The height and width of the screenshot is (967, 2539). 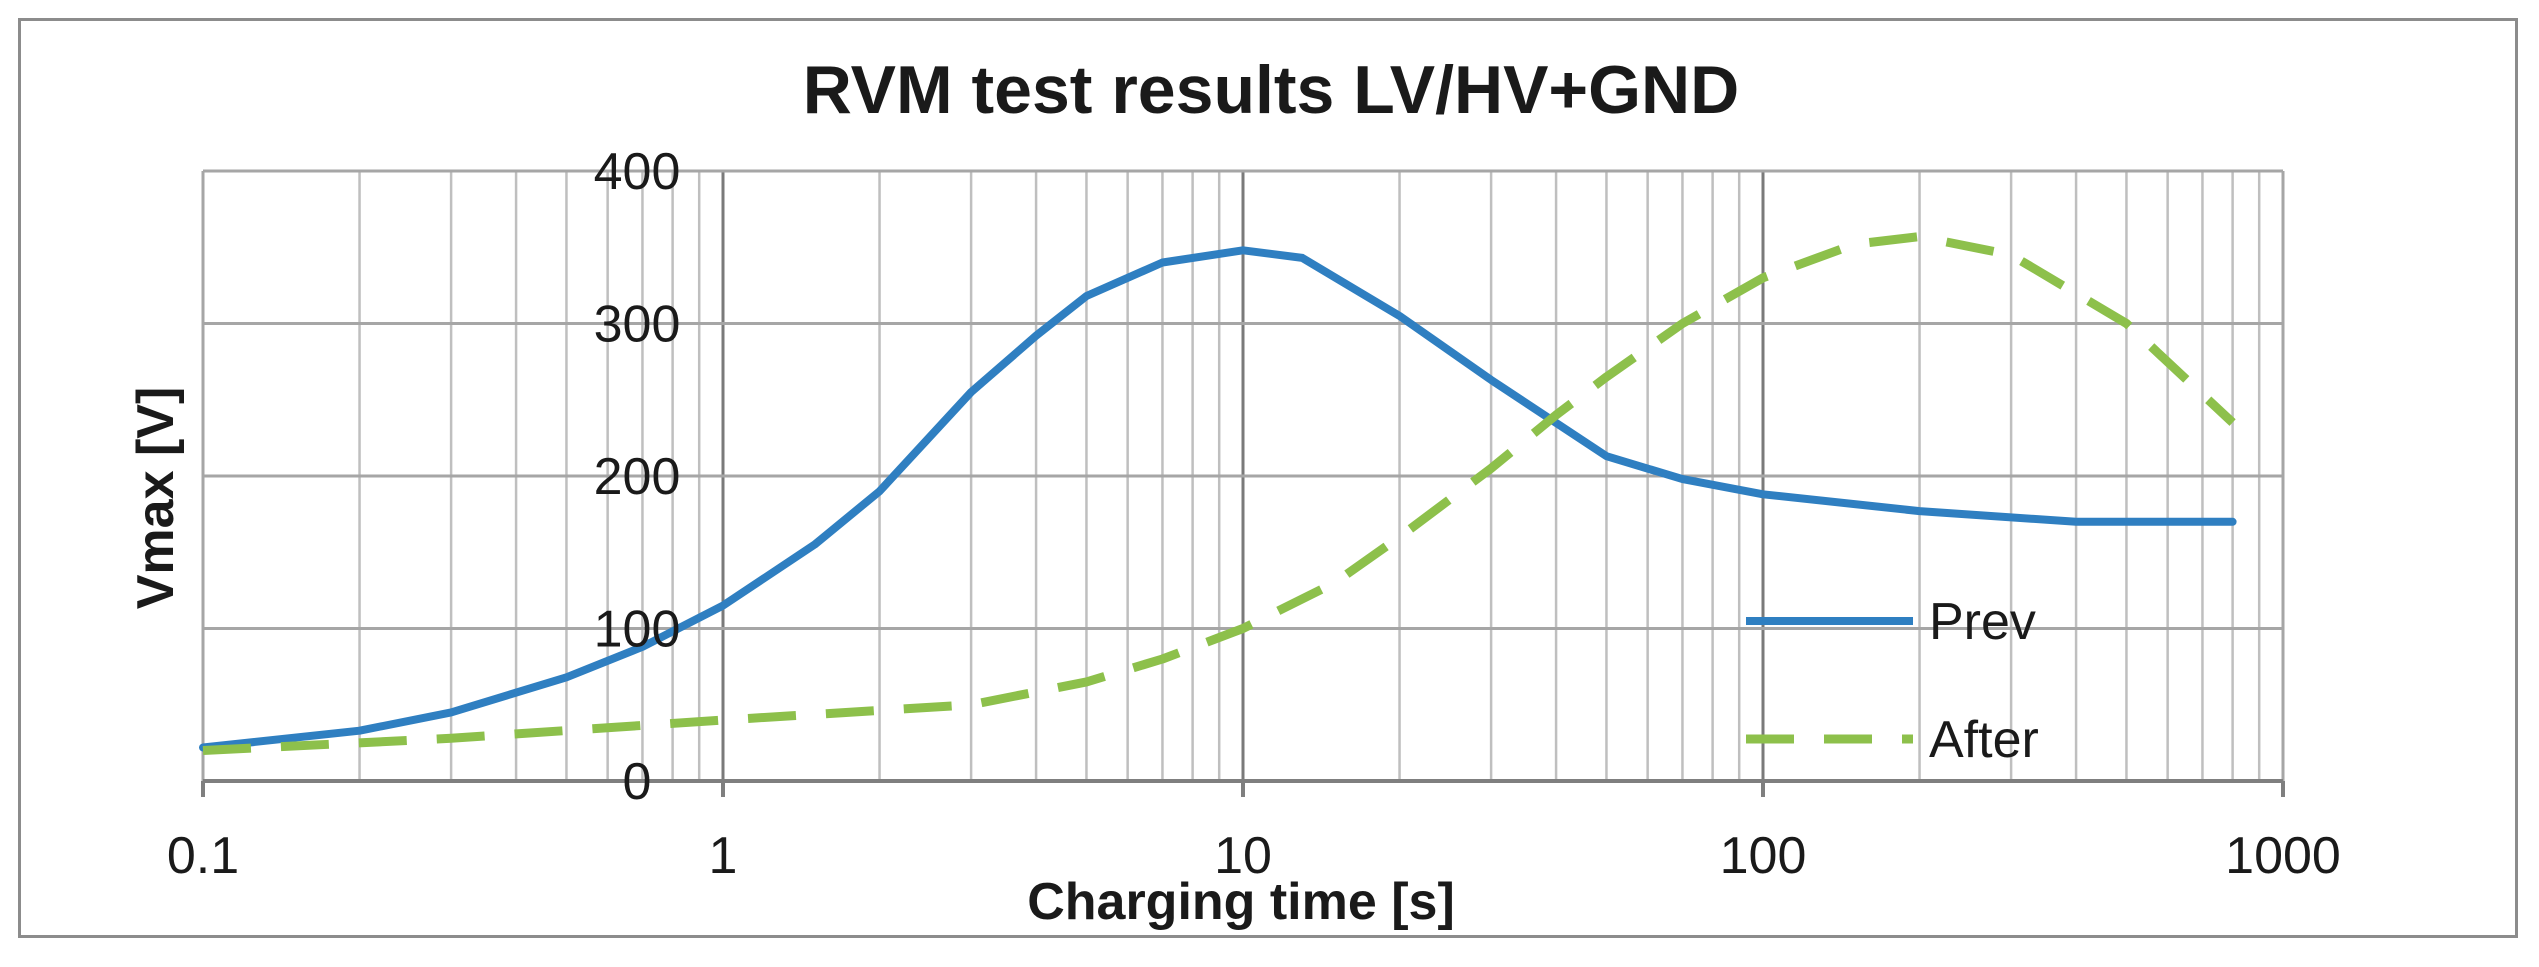 I want to click on x-tick-labels: 0.1 1 10 100 1000, so click(x=1254, y=856).